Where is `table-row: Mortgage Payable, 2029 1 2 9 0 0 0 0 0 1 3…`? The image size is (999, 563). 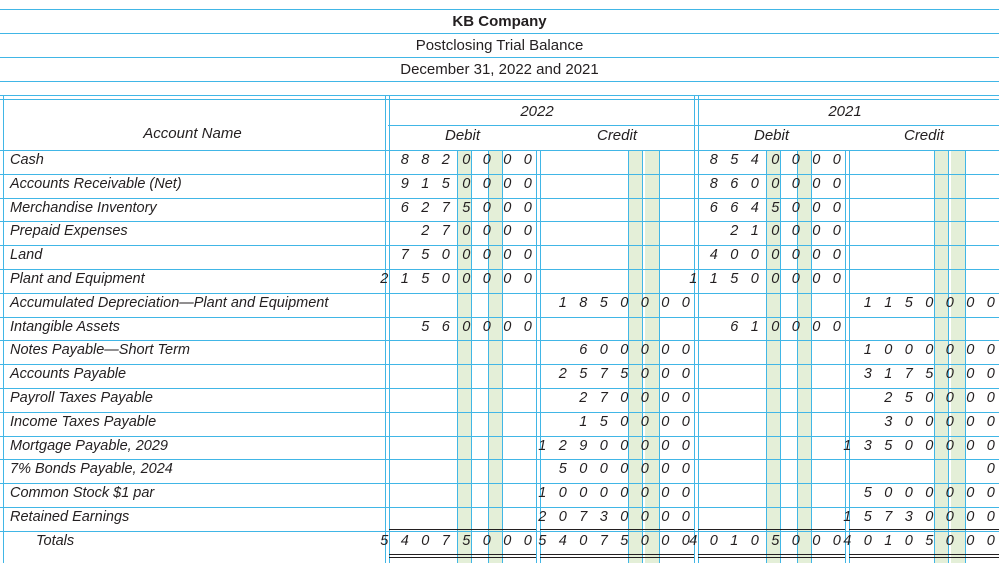
table-row: Mortgage Payable, 2029 1 2 9 0 0 0 0 0 1 3… is located at coordinates (499, 448).